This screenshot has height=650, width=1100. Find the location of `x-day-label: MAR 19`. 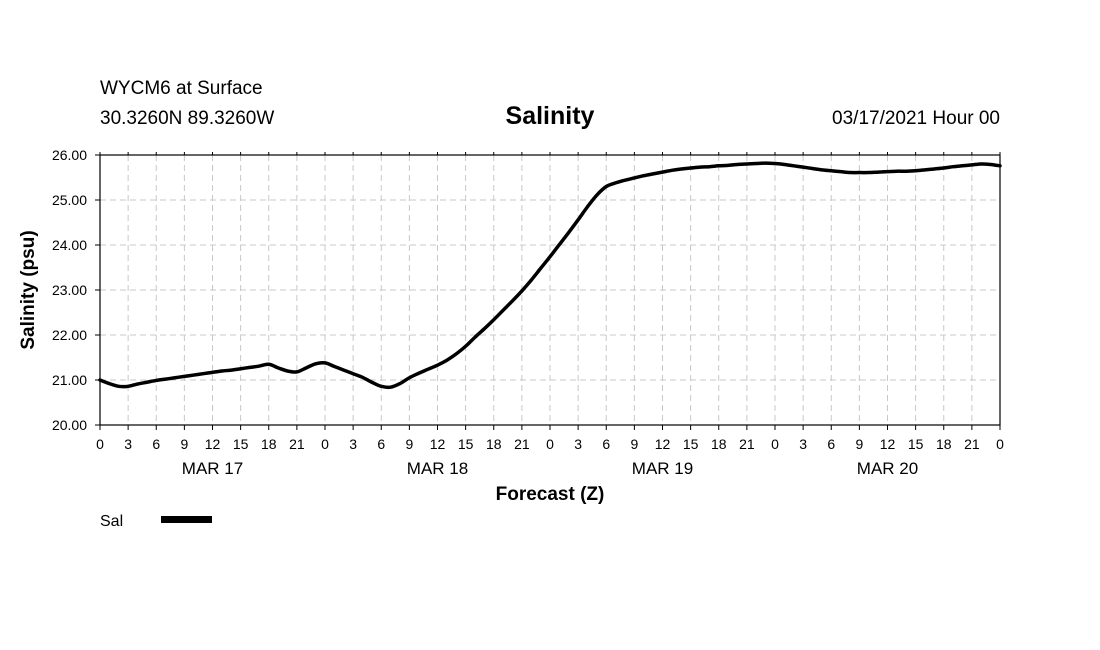

x-day-label: MAR 19 is located at coordinates (662, 468).